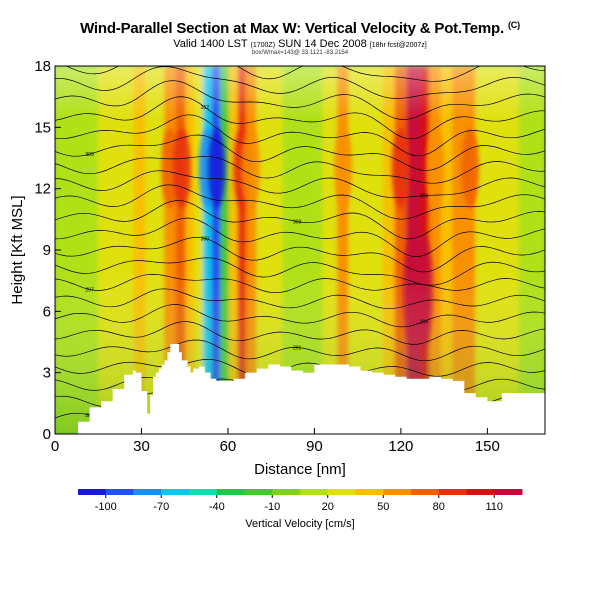  I want to click on contour-label: 294, so click(424, 322).